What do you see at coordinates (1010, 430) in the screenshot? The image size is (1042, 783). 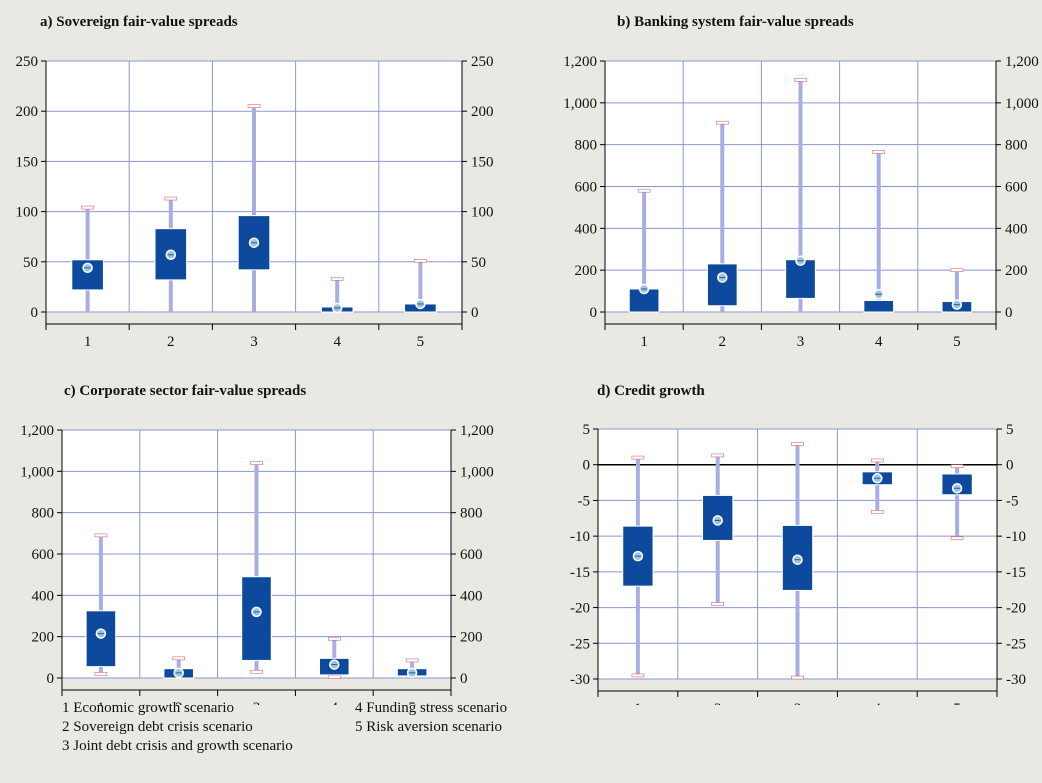 I see `y-tick-label-right: 5` at bounding box center [1010, 430].